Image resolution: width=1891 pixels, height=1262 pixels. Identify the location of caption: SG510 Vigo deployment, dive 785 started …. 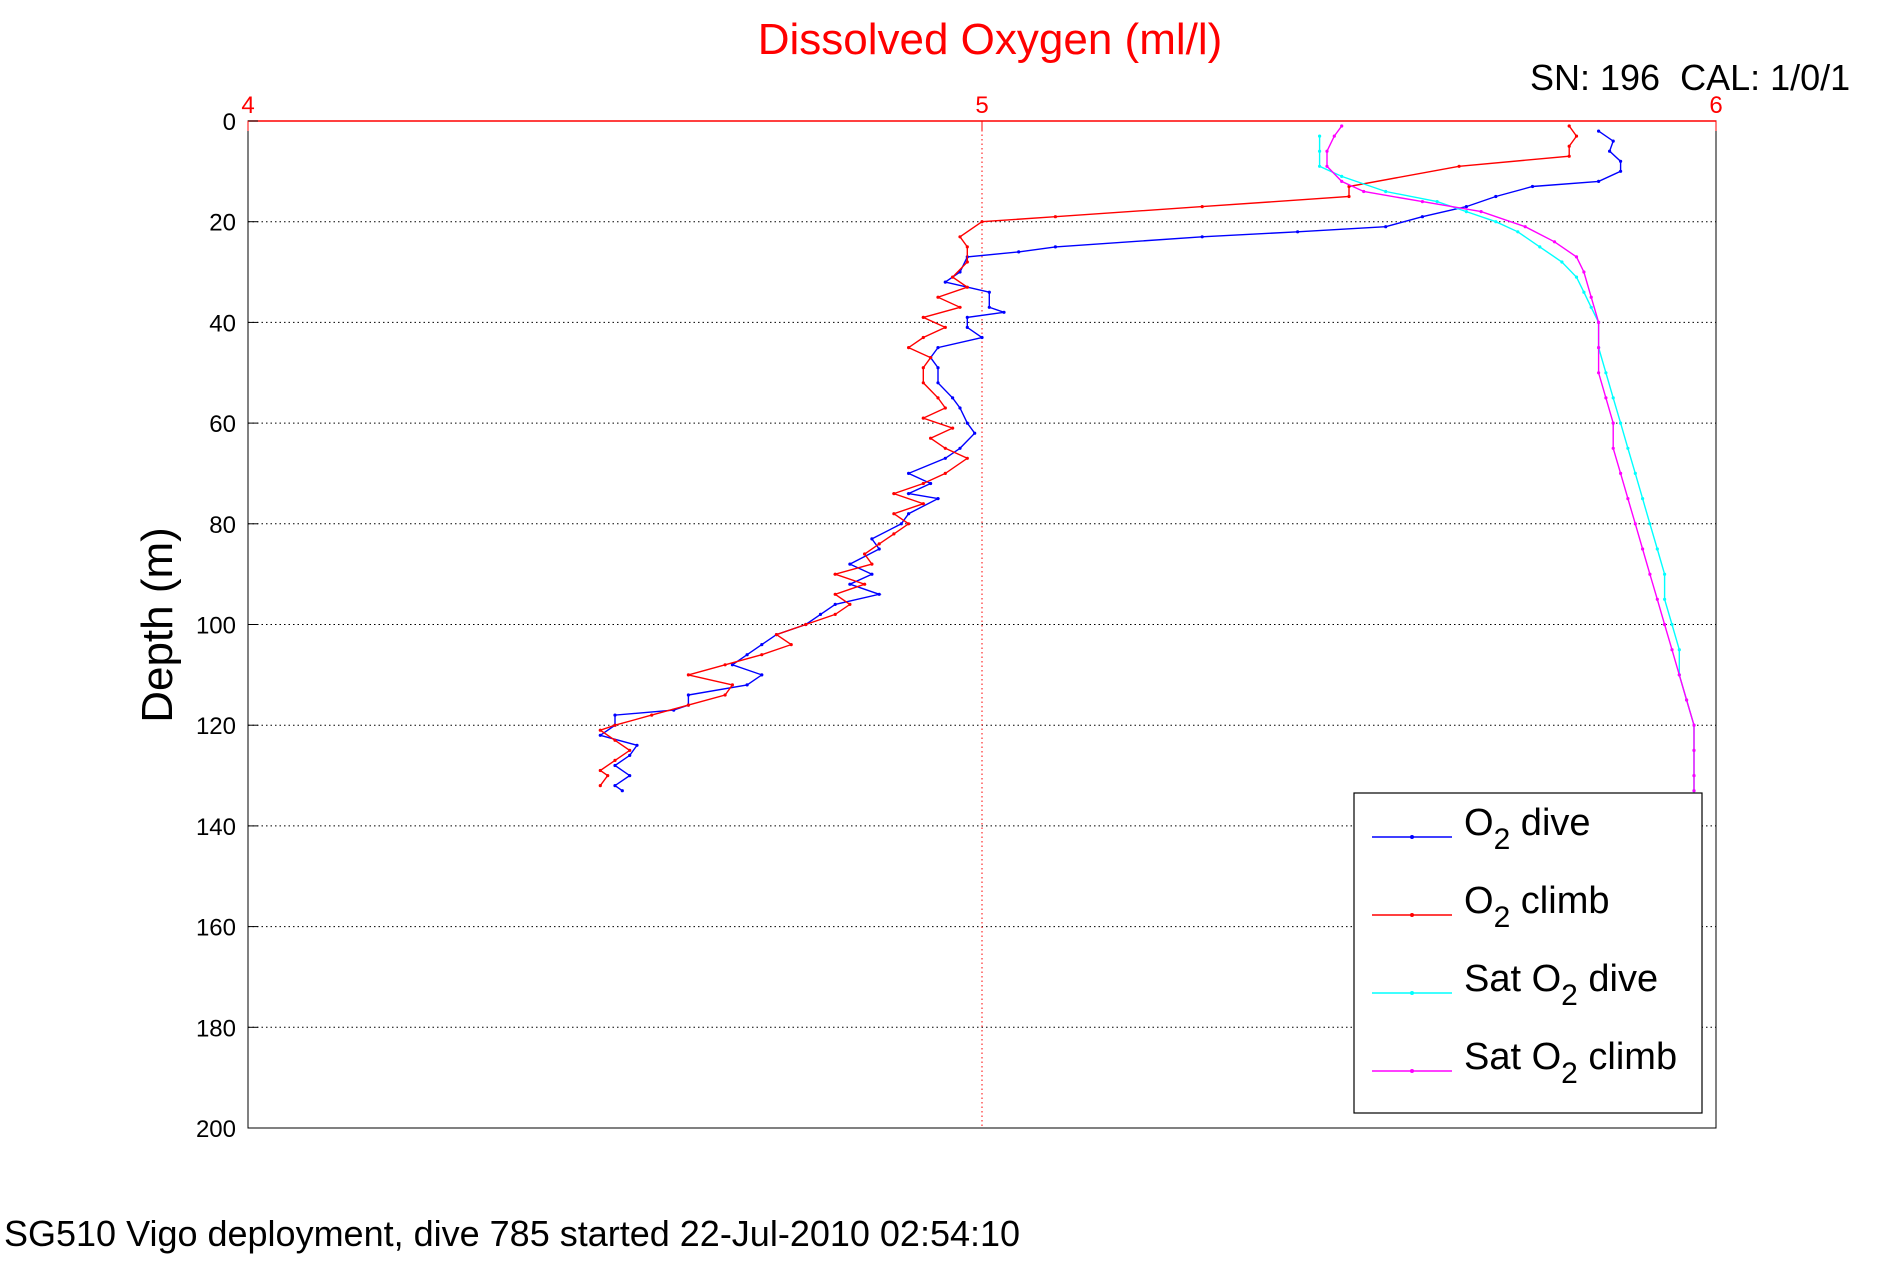
(512, 1233).